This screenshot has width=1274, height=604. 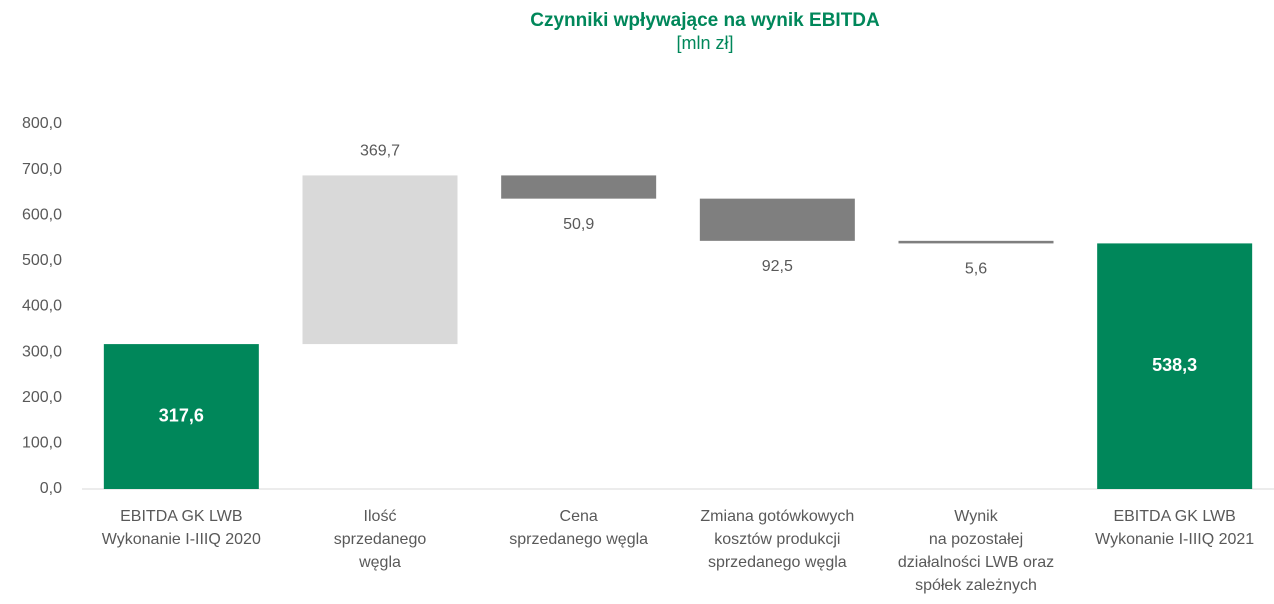 I want to click on x-tick-label: Cena, so click(x=579, y=516).